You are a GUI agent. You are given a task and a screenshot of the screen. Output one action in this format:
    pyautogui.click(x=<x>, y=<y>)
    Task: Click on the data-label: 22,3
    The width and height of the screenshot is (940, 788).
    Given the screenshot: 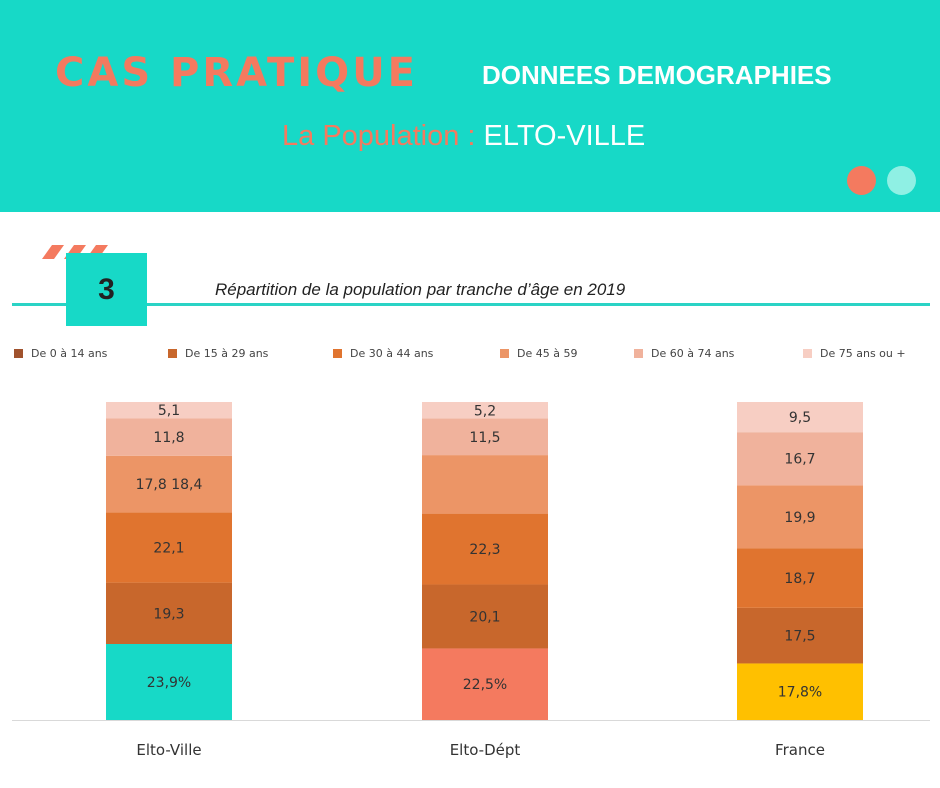 What is the action you would take?
    pyautogui.click(x=484, y=550)
    